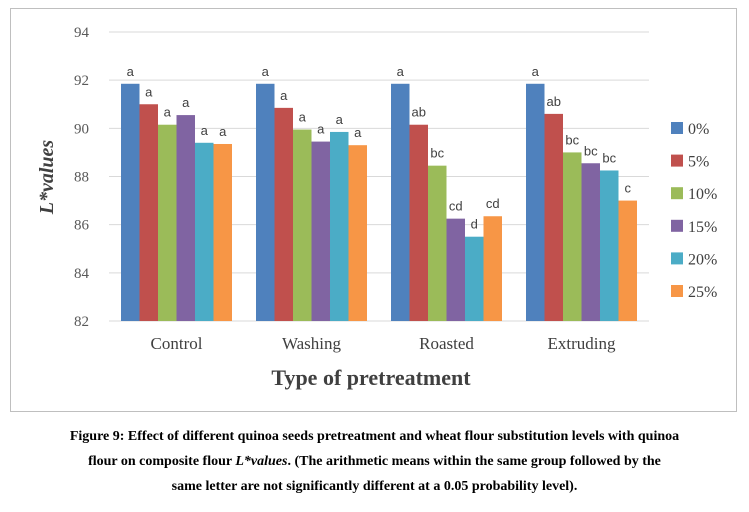  I want to click on y-tick-label: 88, so click(81, 178).